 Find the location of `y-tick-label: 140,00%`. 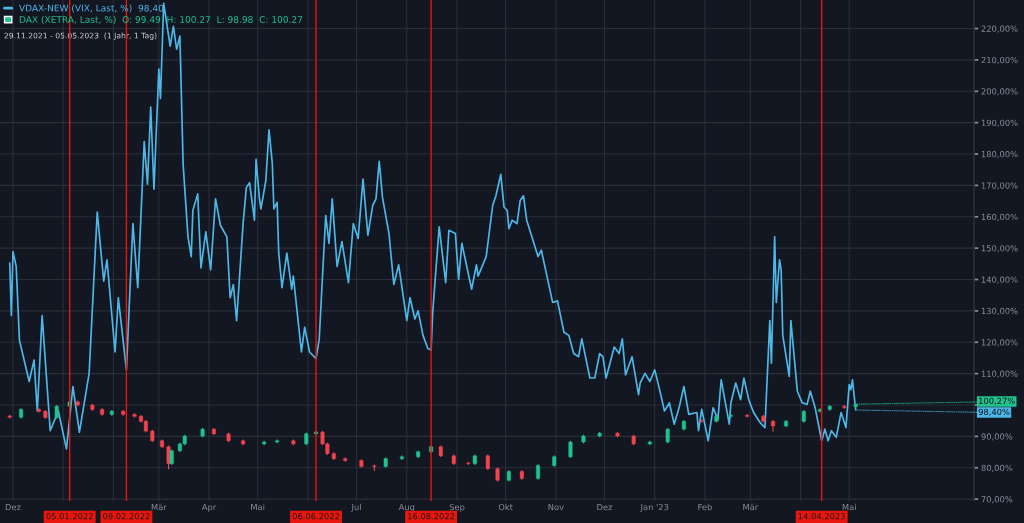

y-tick-label: 140,00% is located at coordinates (999, 280).